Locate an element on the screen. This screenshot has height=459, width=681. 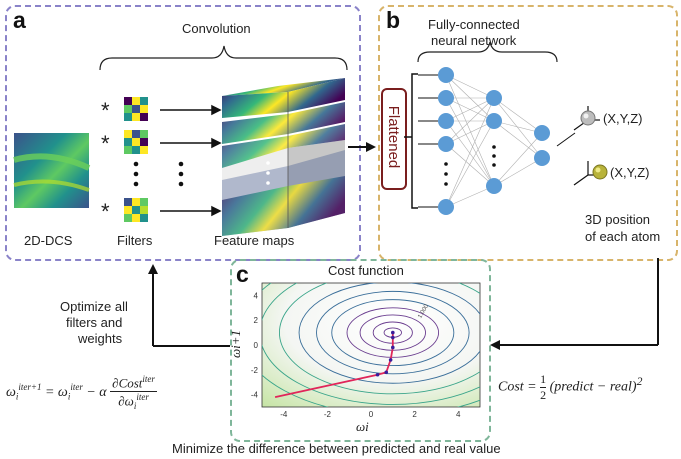
x-tick-label: -4 is located at coordinates (284, 414).